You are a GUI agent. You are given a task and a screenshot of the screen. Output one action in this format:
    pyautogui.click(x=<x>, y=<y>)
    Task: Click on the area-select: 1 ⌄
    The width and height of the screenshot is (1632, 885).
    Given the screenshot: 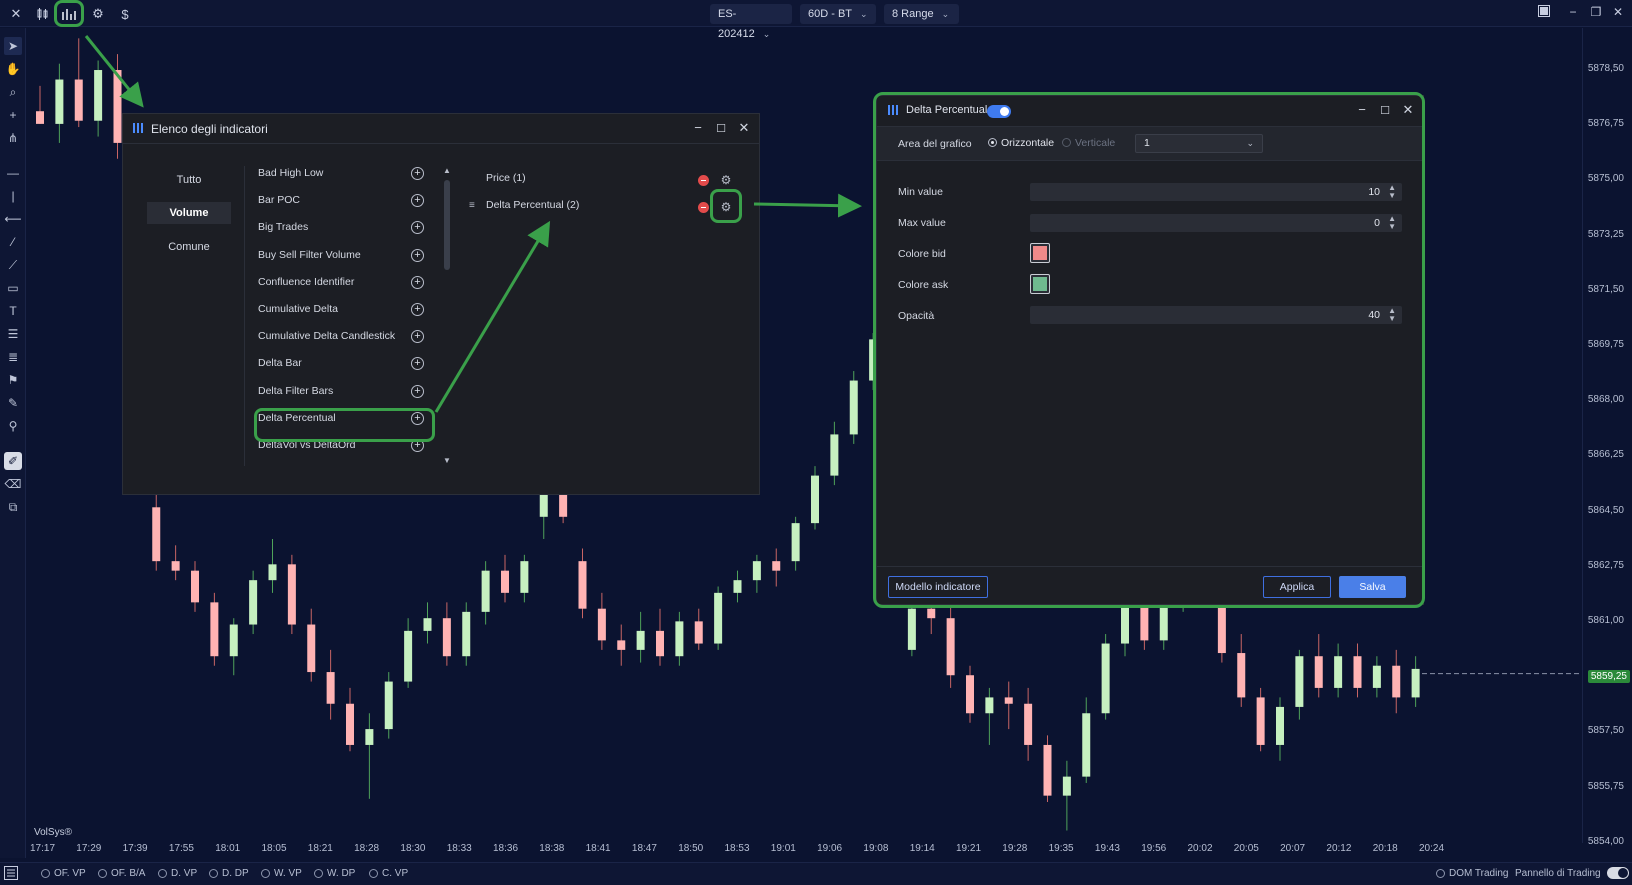 What is the action you would take?
    pyautogui.click(x=1199, y=143)
    